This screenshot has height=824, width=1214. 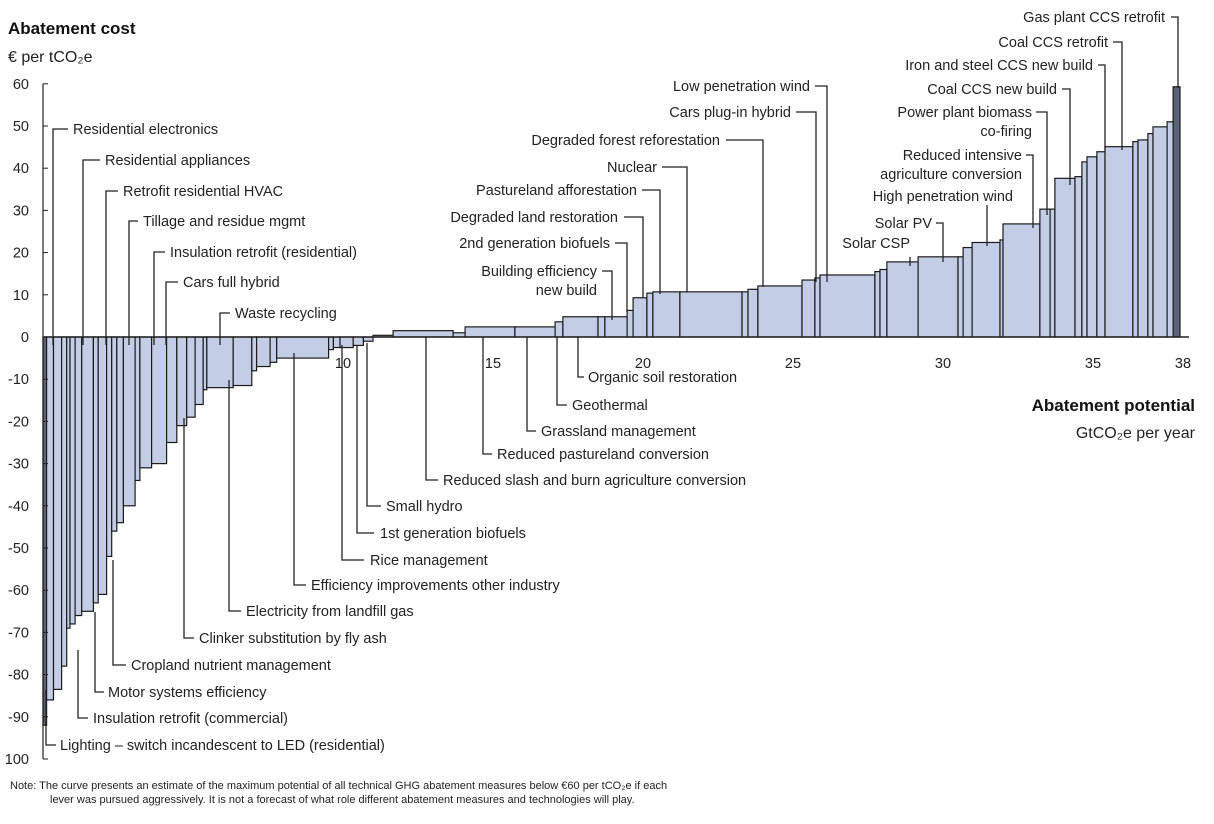 I want to click on annotation-label: Retrofit residential HVAC, so click(x=203, y=192).